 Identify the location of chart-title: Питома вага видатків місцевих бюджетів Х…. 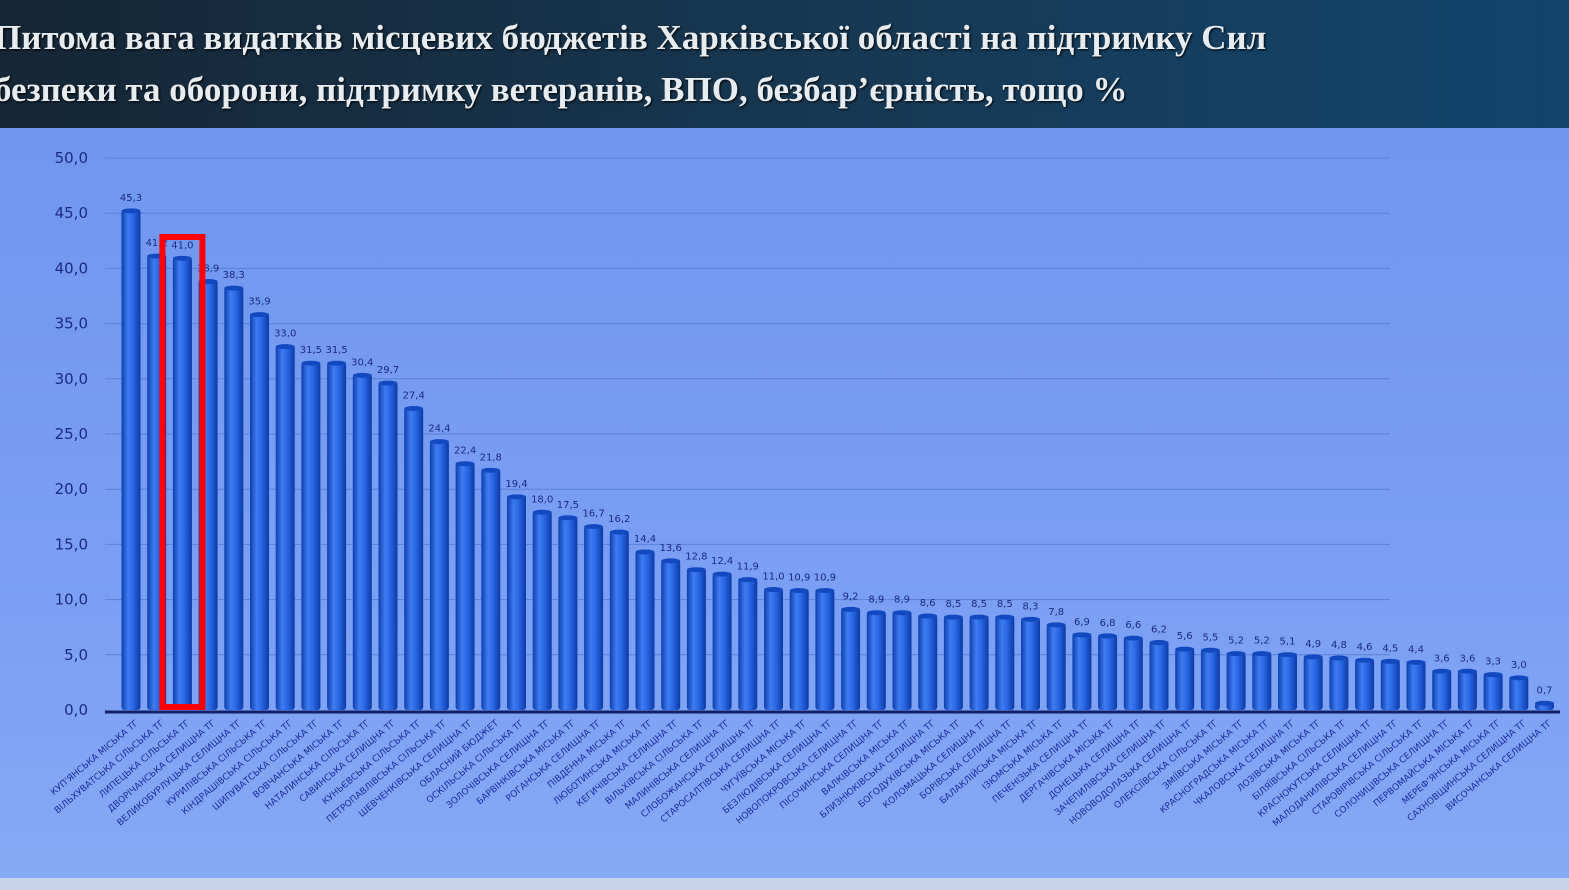
(633, 63).